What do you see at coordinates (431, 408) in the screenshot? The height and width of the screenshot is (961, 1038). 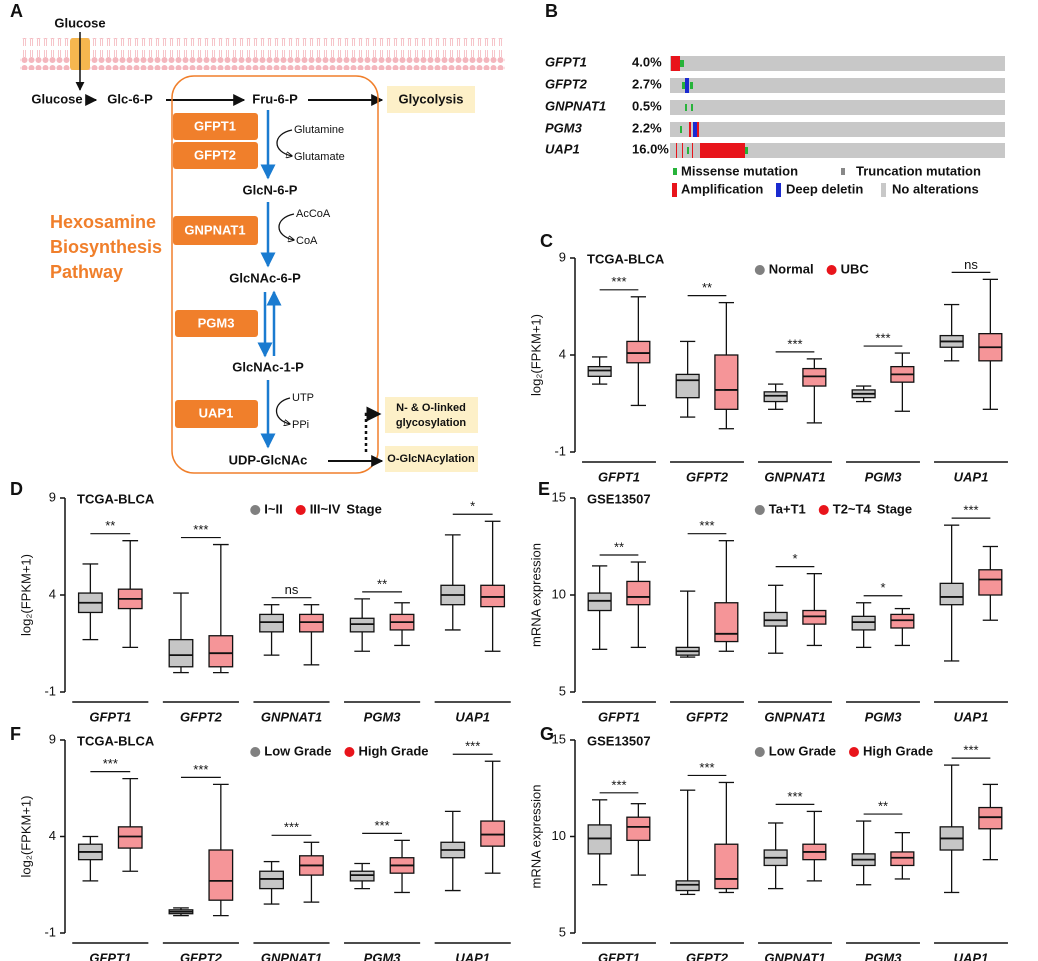 I see `process: N- & O-linked` at bounding box center [431, 408].